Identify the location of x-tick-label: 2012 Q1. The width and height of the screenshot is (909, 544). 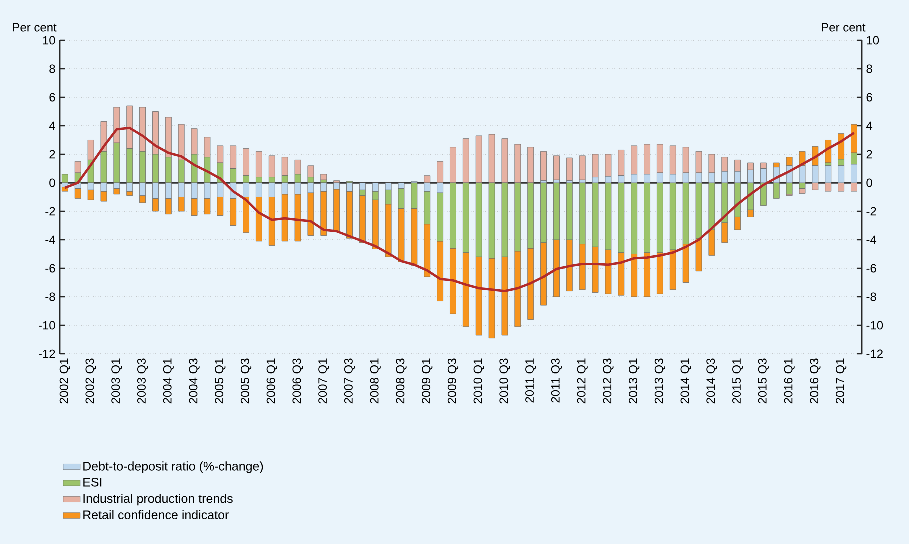
(582, 381).